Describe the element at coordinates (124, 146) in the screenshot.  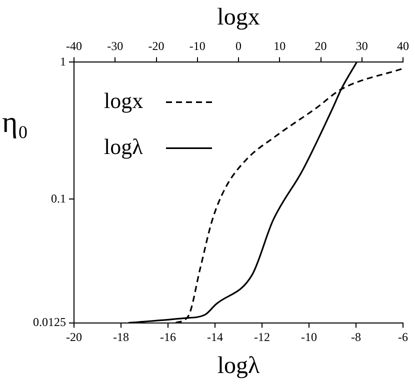
I see `legend-label: logλ` at that location.